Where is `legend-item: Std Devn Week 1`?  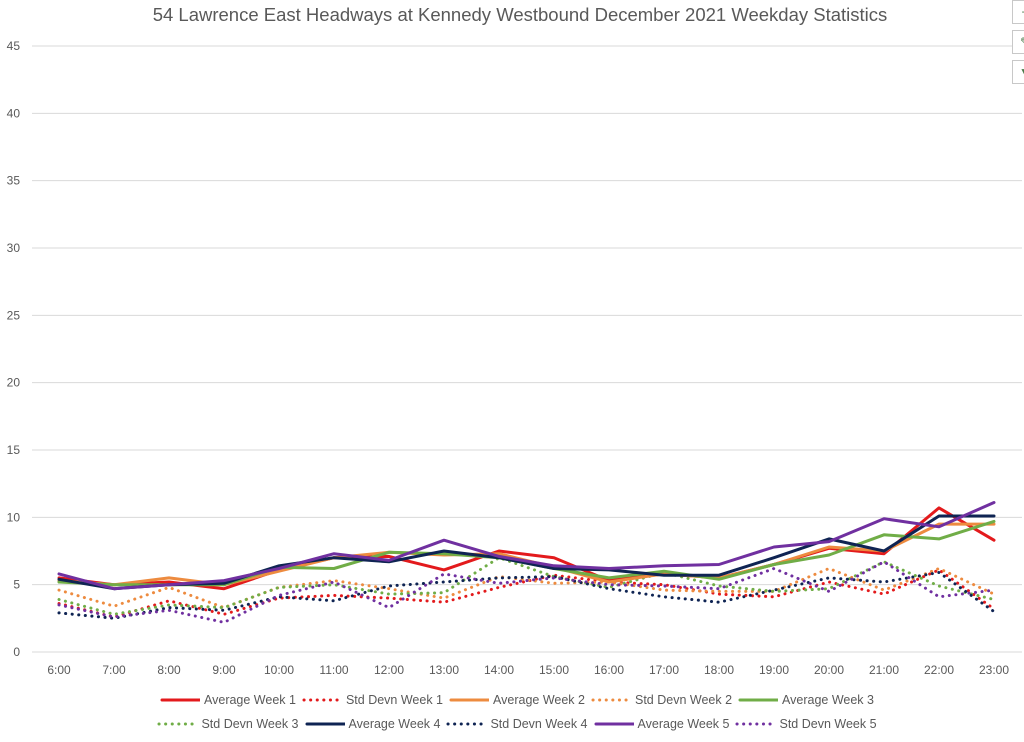
legend-item: Std Devn Week 1 is located at coordinates (372, 700).